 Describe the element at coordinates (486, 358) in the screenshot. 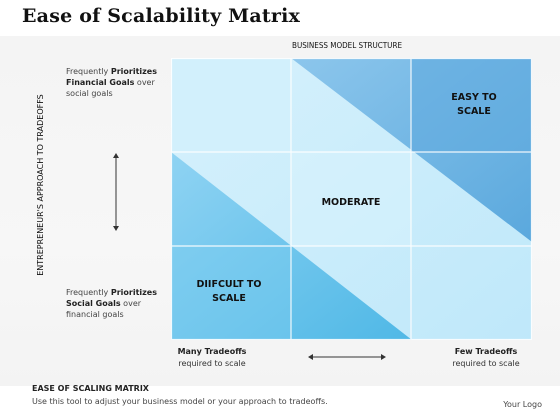

I see `few-tradeoffs-label: Few Tradeoffs required to scale` at that location.